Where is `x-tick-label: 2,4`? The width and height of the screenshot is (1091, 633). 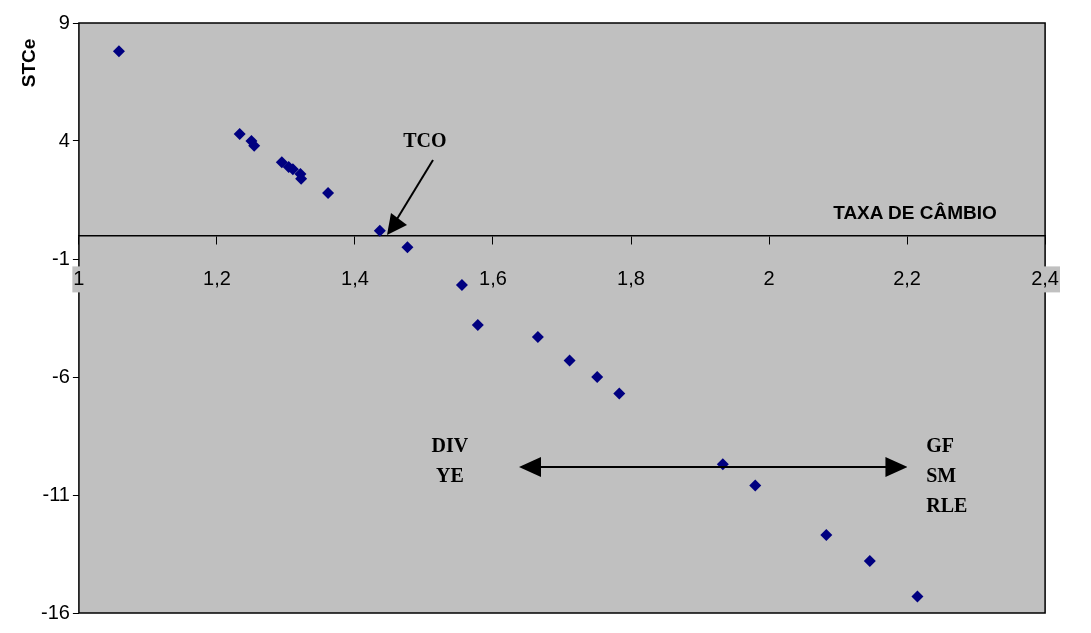 x-tick-label: 2,4 is located at coordinates (1045, 277).